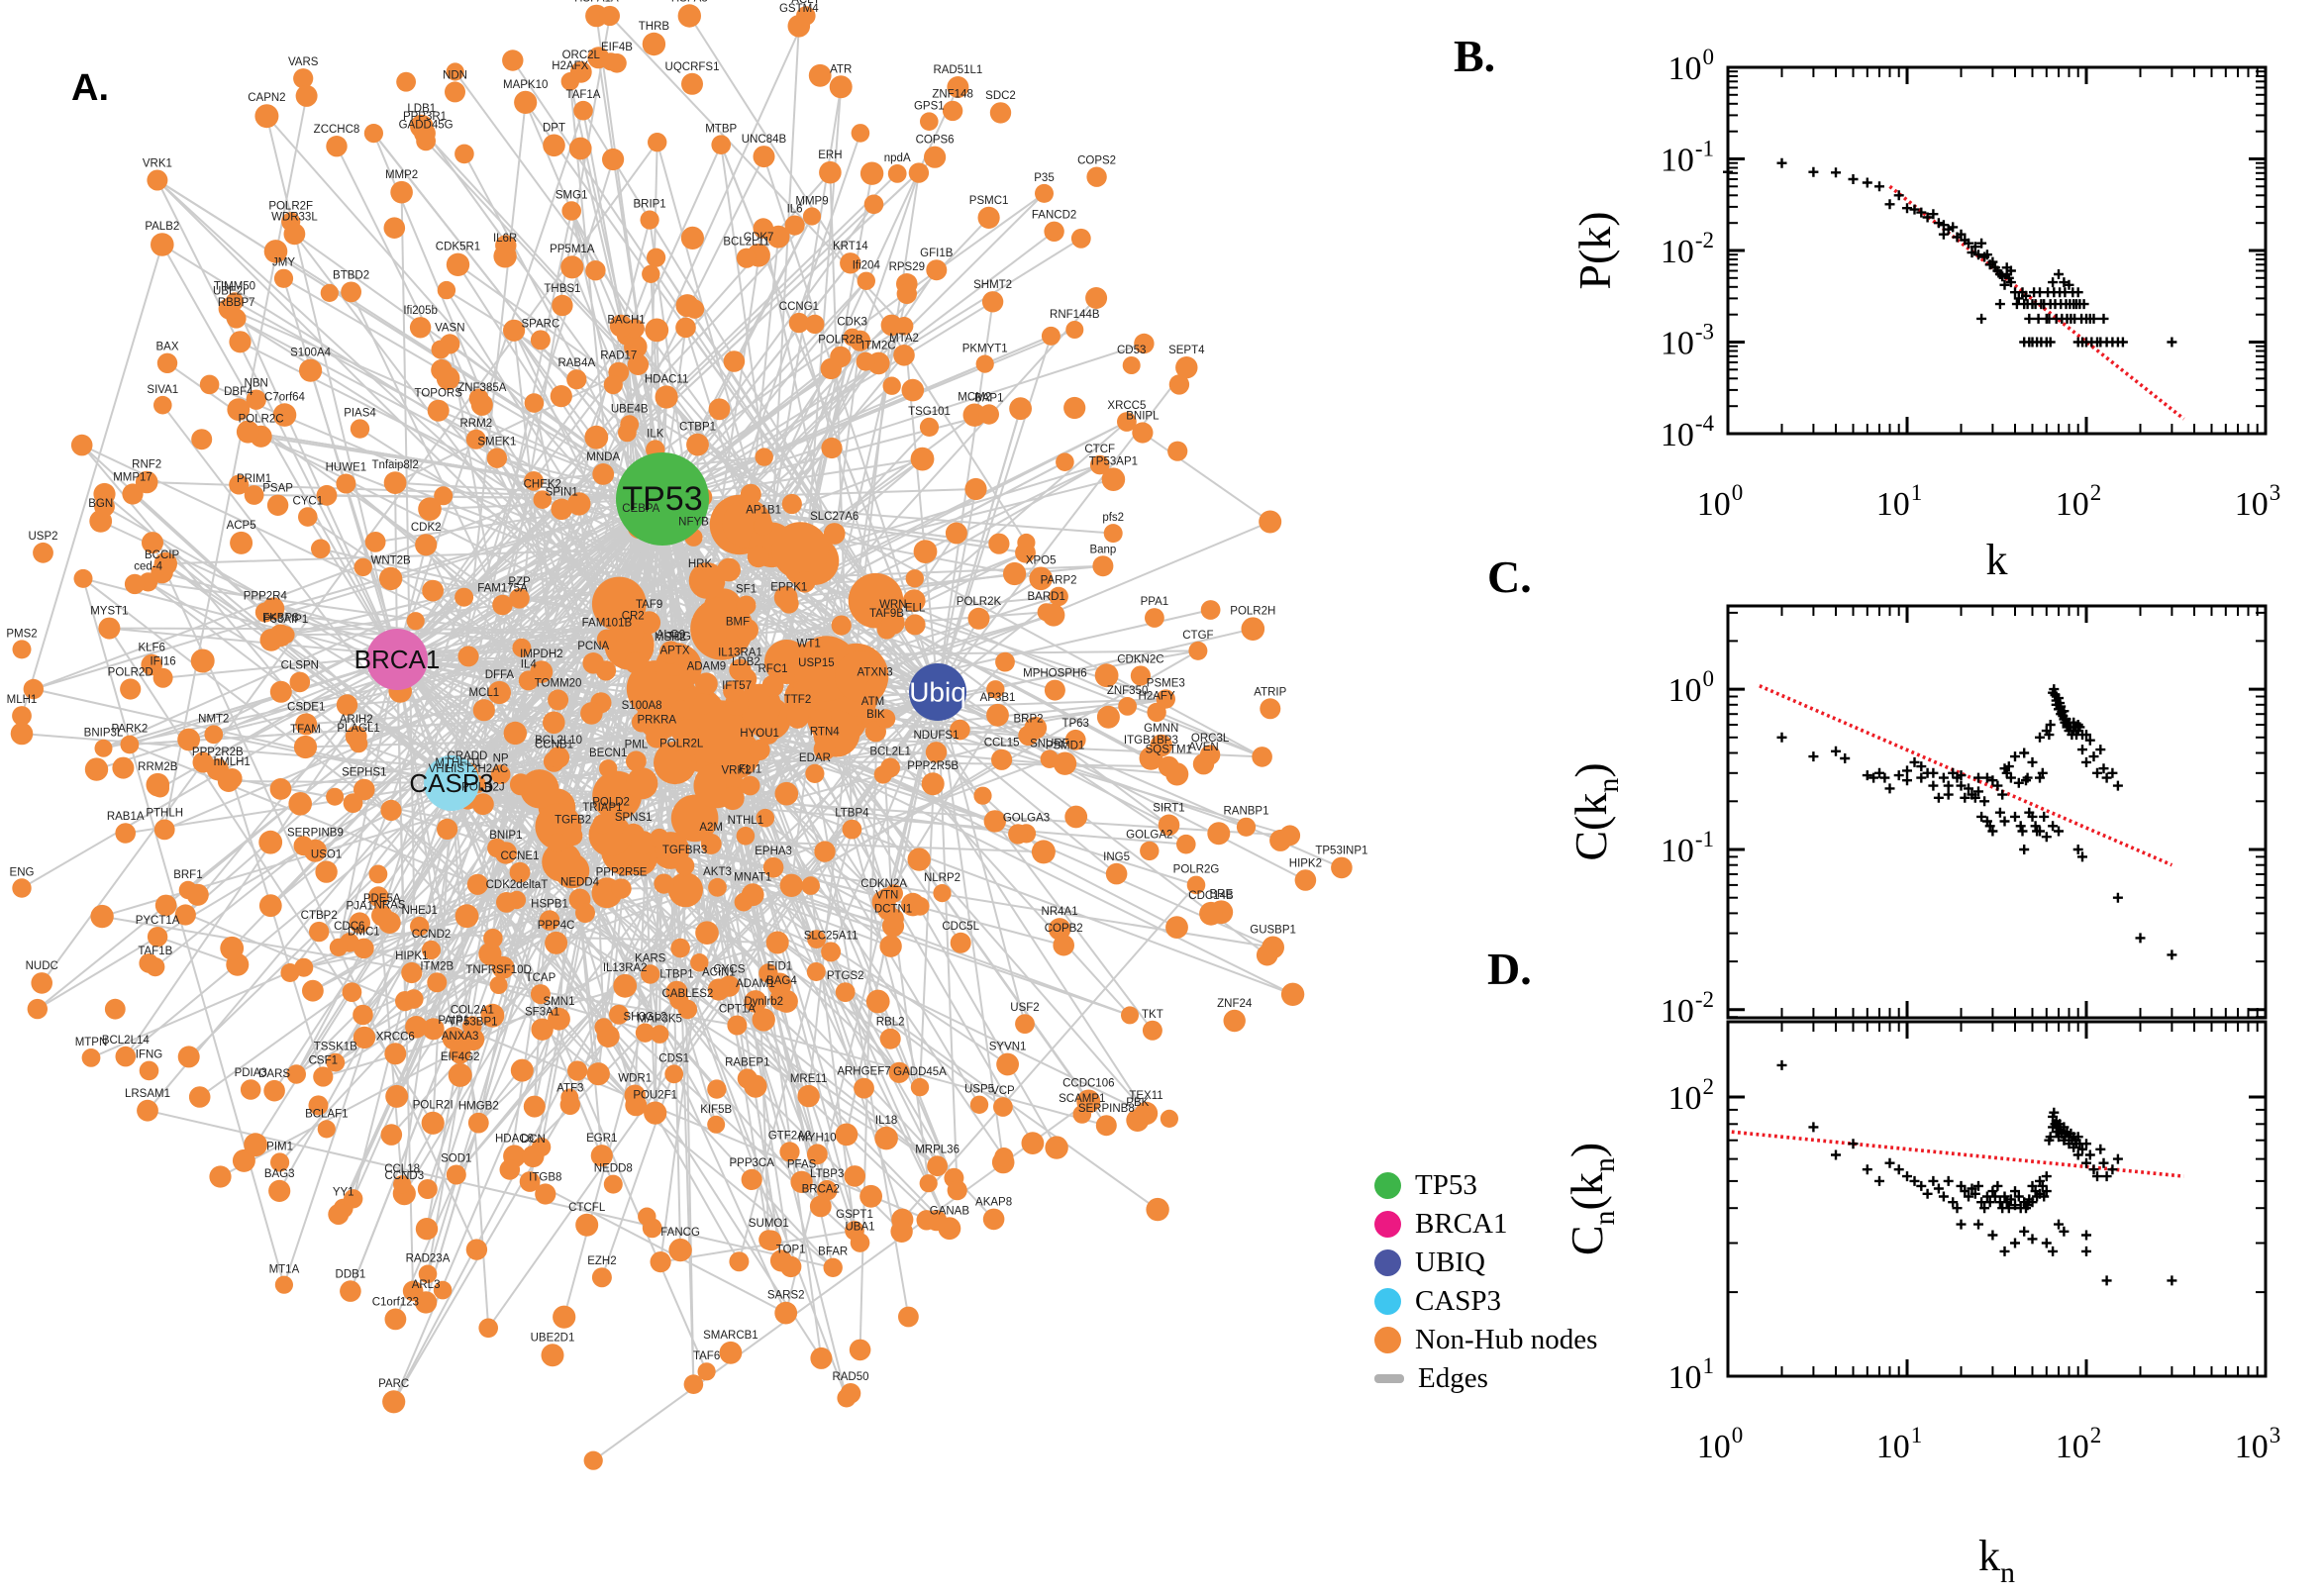 This screenshot has height=1596, width=2323. Describe the element at coordinates (450, 328) in the screenshot. I see `network-node-label: VASN` at that location.